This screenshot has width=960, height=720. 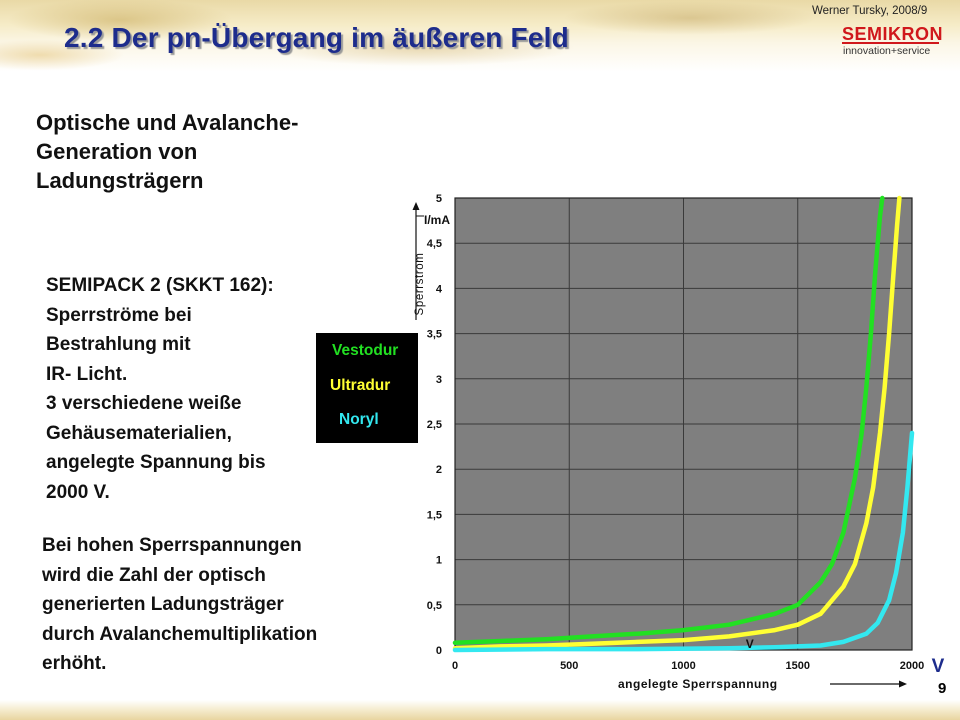 What do you see at coordinates (74, 663) in the screenshot?
I see `paragraph-line: erhöht.` at bounding box center [74, 663].